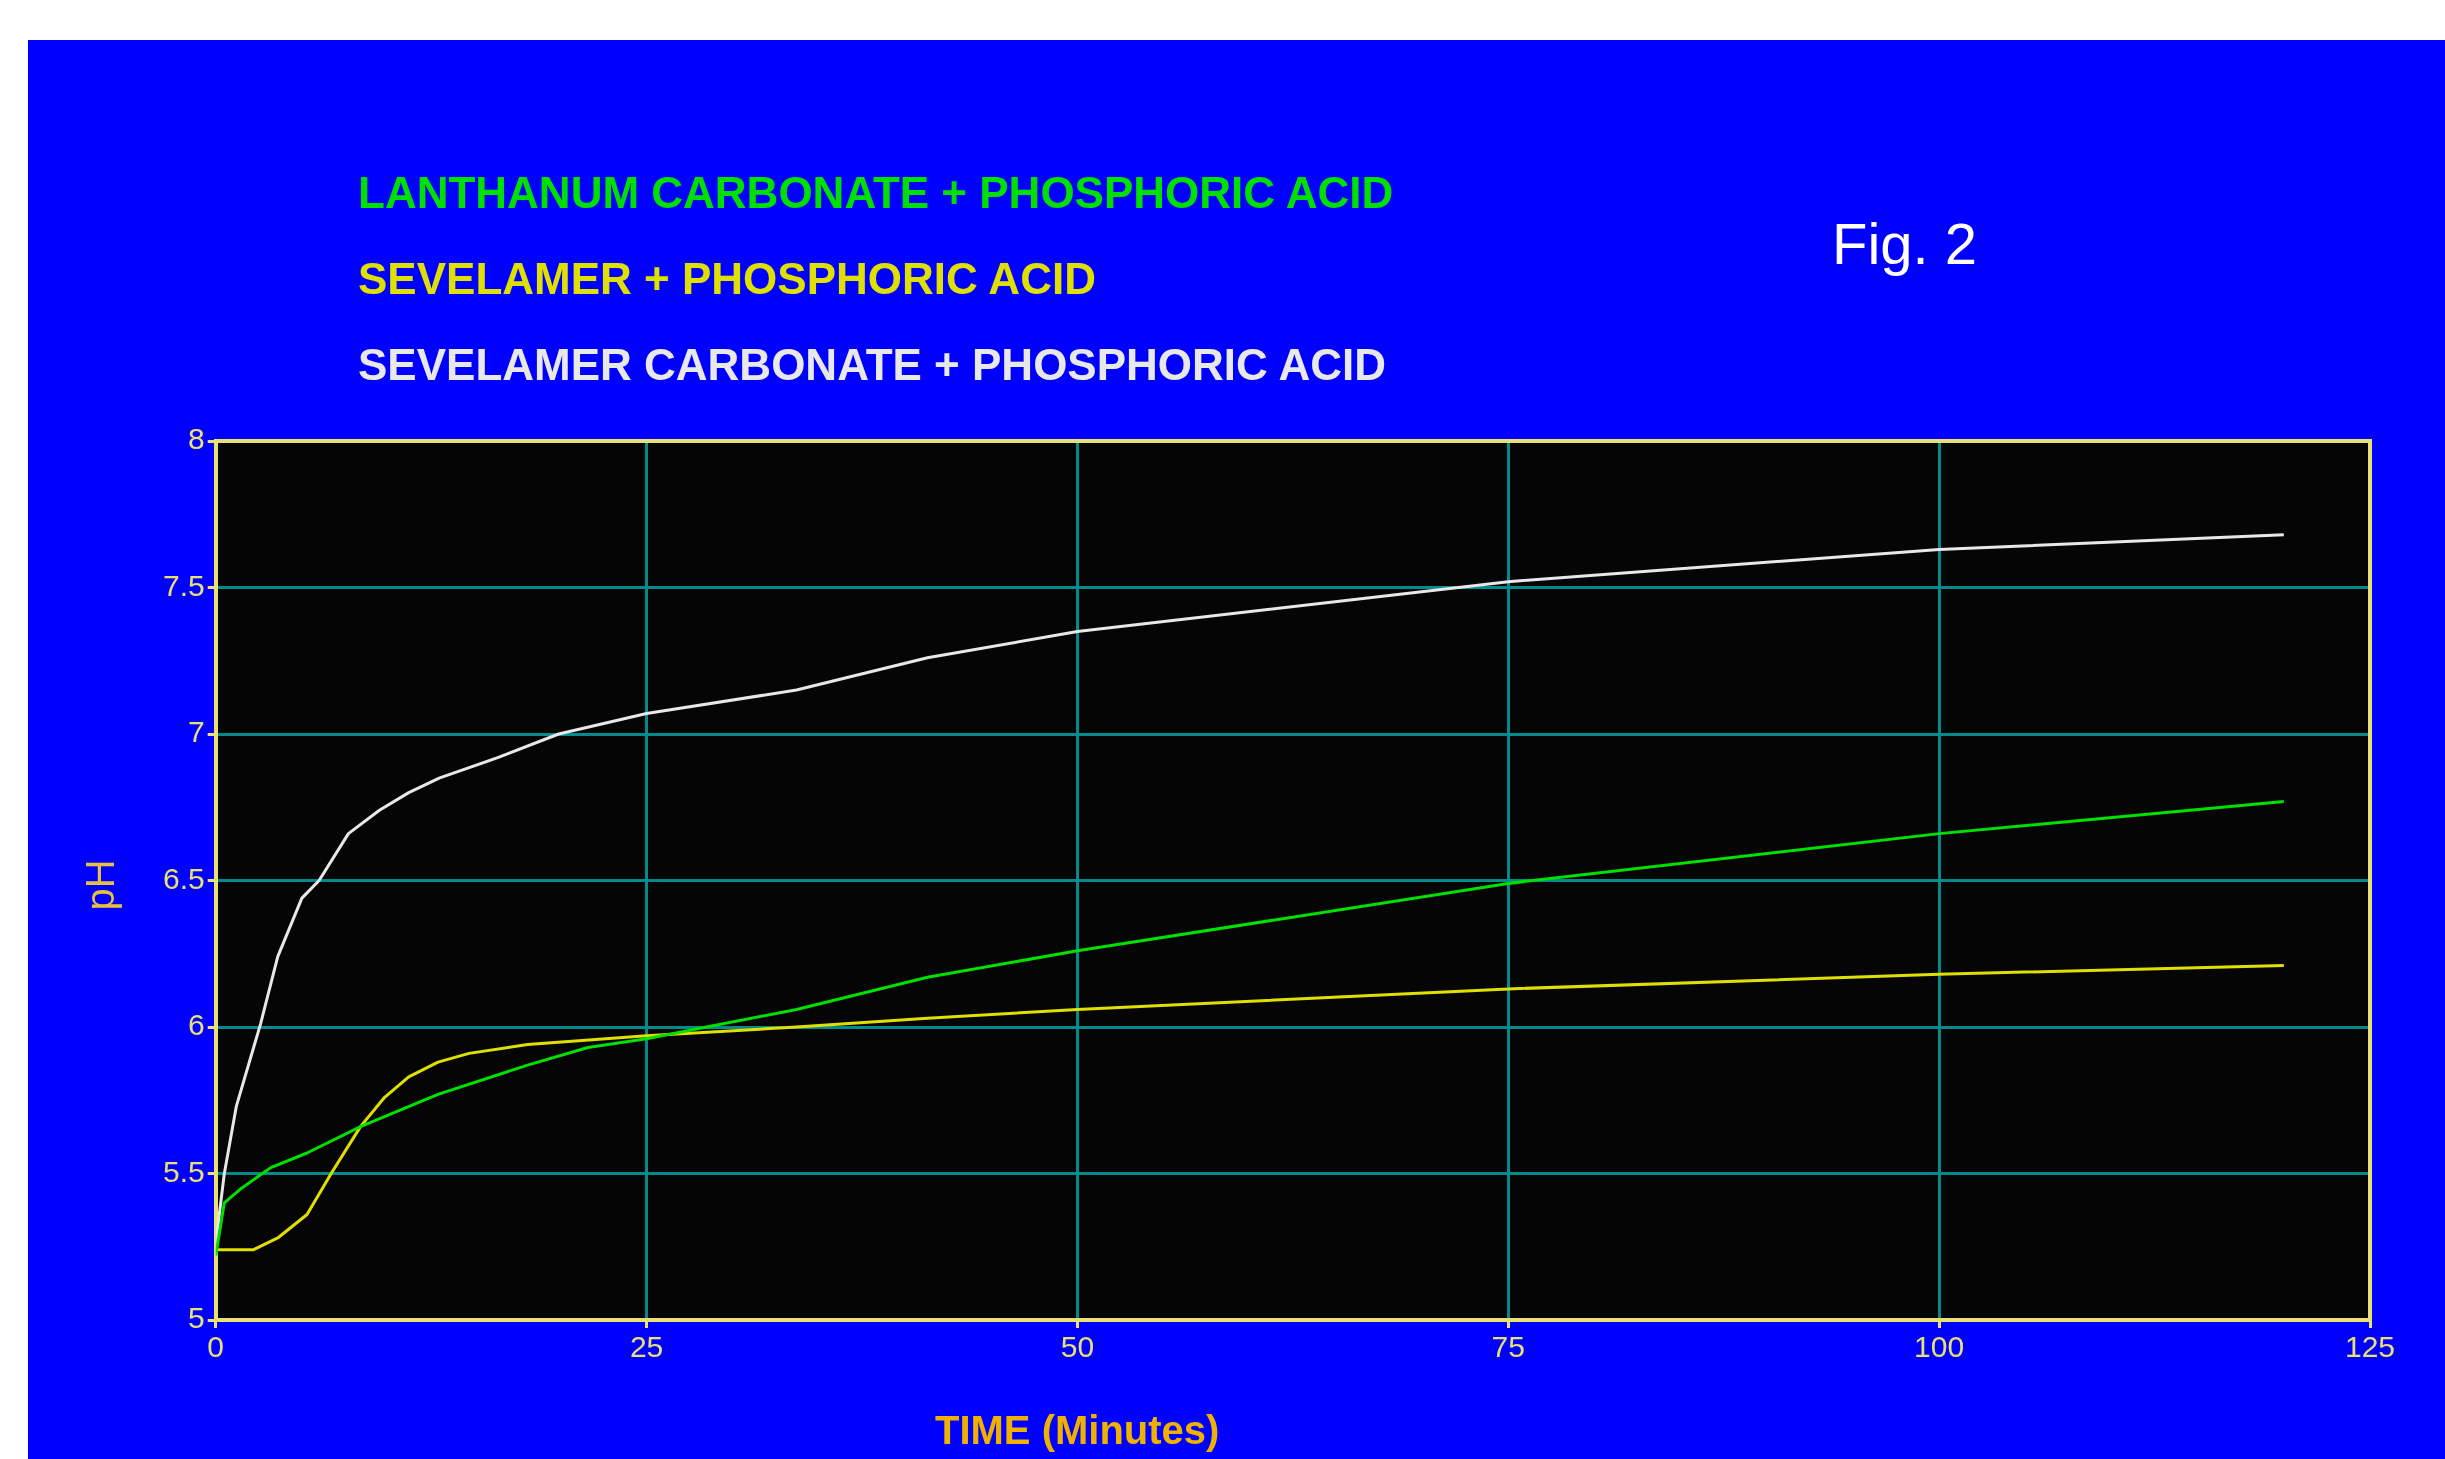 This screenshot has width=2445, height=1459. I want to click on y-tick-label: 8, so click(196, 439).